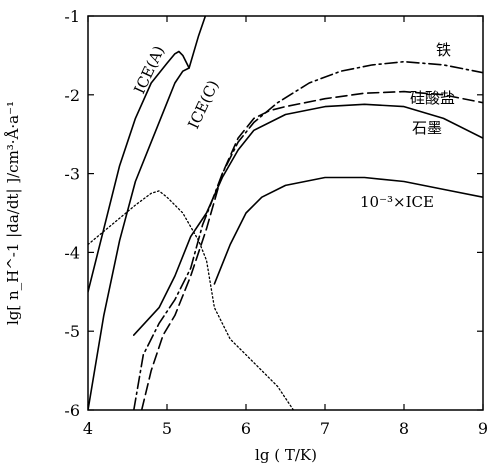 Image resolution: width=490 pixels, height=465 pixels. Describe the element at coordinates (203, 104) in the screenshot. I see `annotation-ice-c: ICE(C)` at that location.